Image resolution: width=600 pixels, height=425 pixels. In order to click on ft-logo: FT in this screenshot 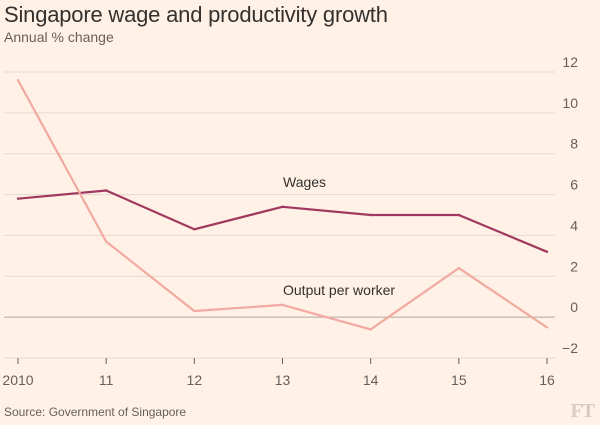, I will do `click(582, 411)`.